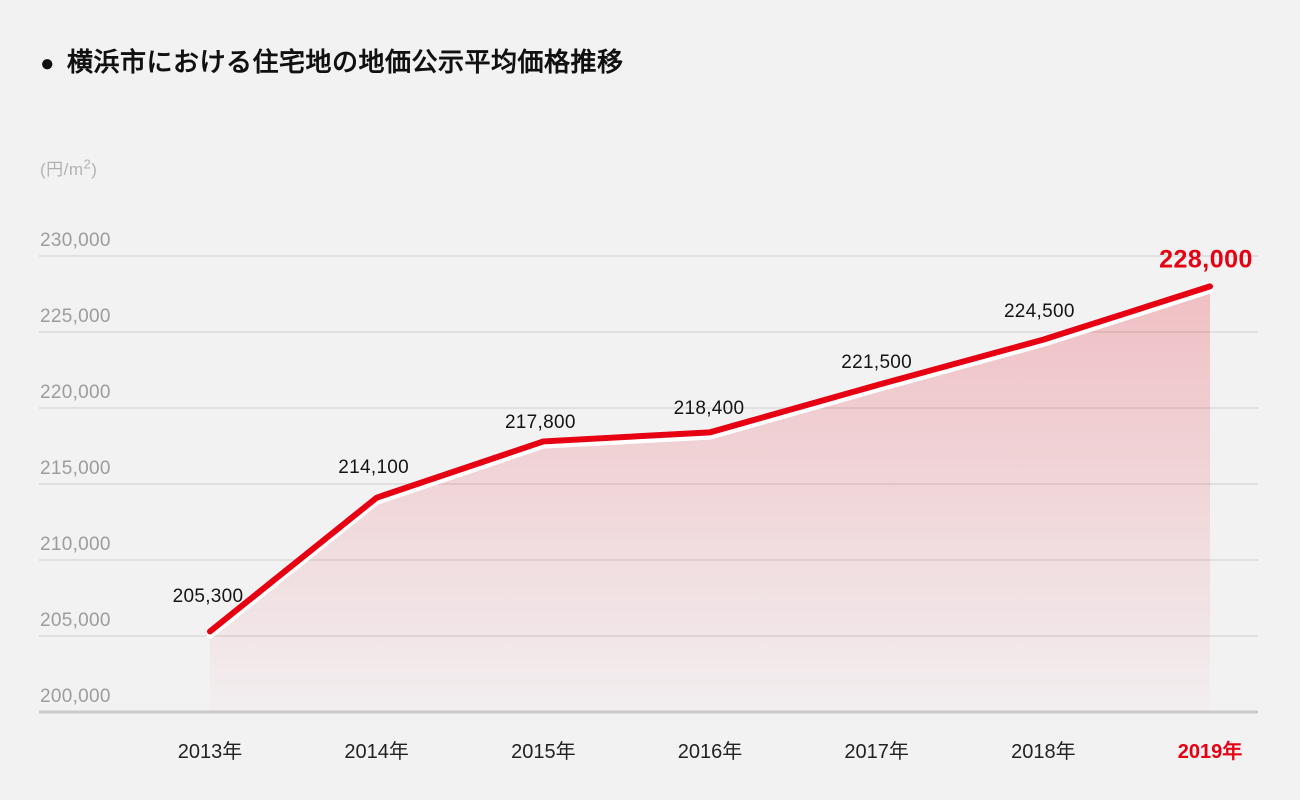 The width and height of the screenshot is (1300, 800). Describe the element at coordinates (1039, 311) in the screenshot. I see `data-point-label: 224,500` at that location.